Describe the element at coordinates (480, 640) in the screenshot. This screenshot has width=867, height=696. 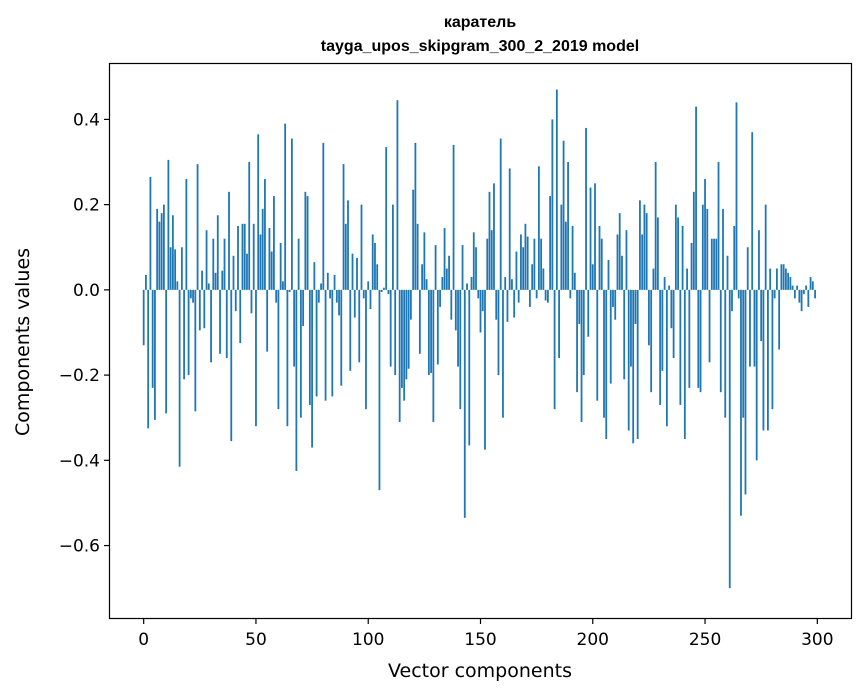
I see `x-tick-label: 150` at that location.